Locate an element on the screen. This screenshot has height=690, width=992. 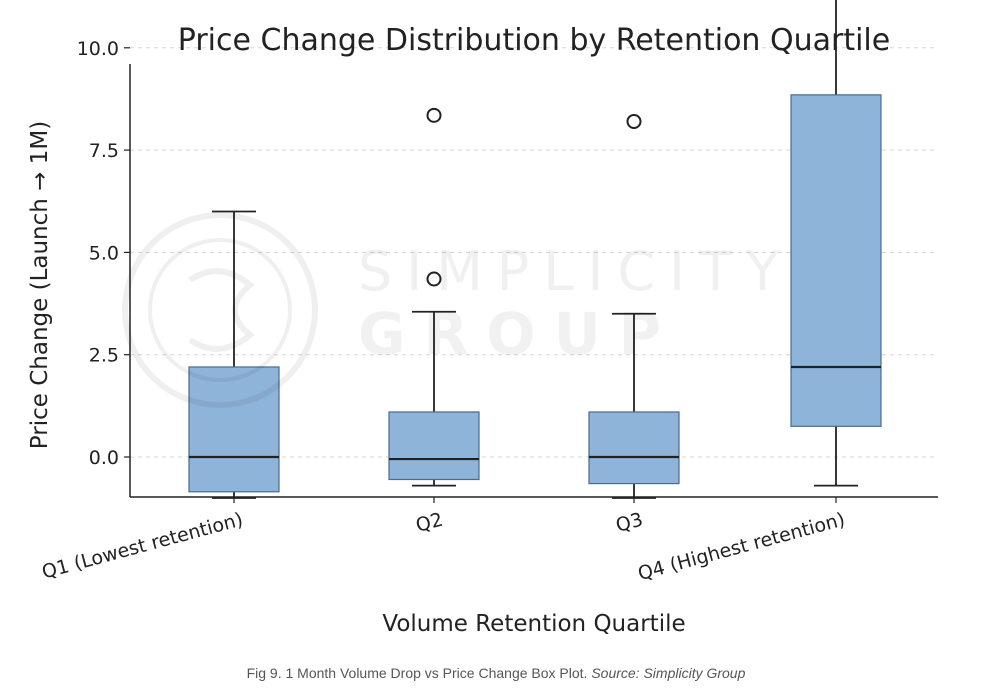
y-tick-label: 7.5 is located at coordinates (104, 151).